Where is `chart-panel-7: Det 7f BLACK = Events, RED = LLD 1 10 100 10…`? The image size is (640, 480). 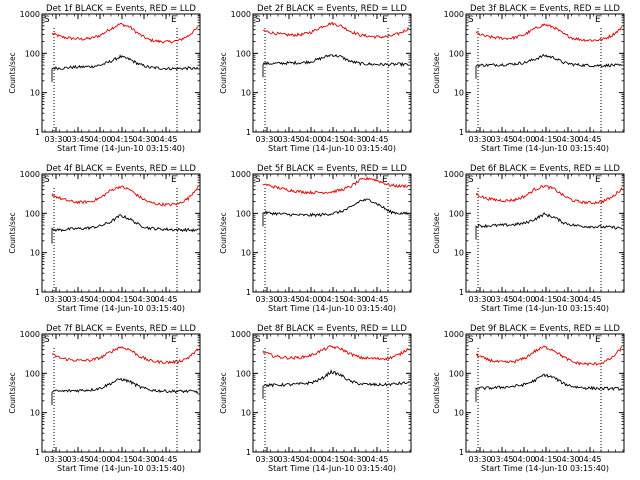 chart-panel-7: Det 7f BLACK = Events, RED = LLD 1 10 100 10… is located at coordinates (104, 398).